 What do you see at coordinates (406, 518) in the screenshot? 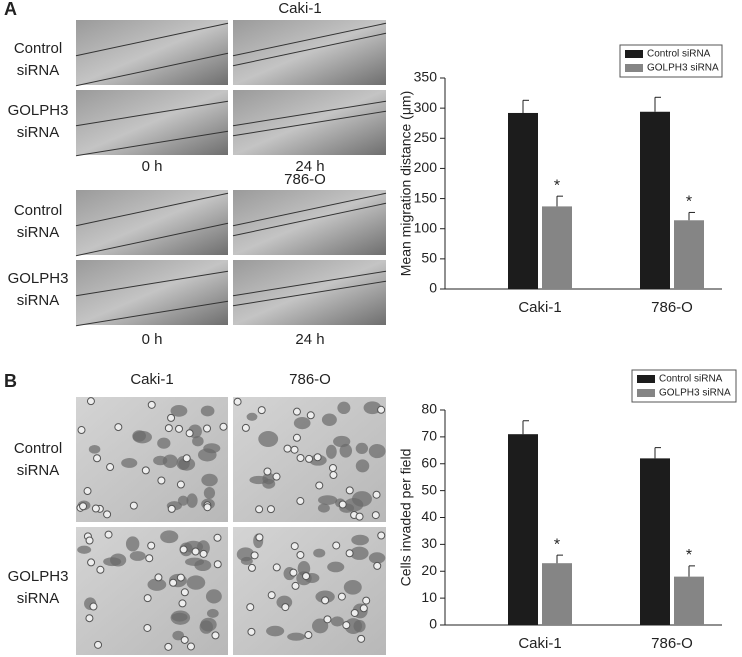
I see `y-axis-label: Cells invaded per field` at bounding box center [406, 518].